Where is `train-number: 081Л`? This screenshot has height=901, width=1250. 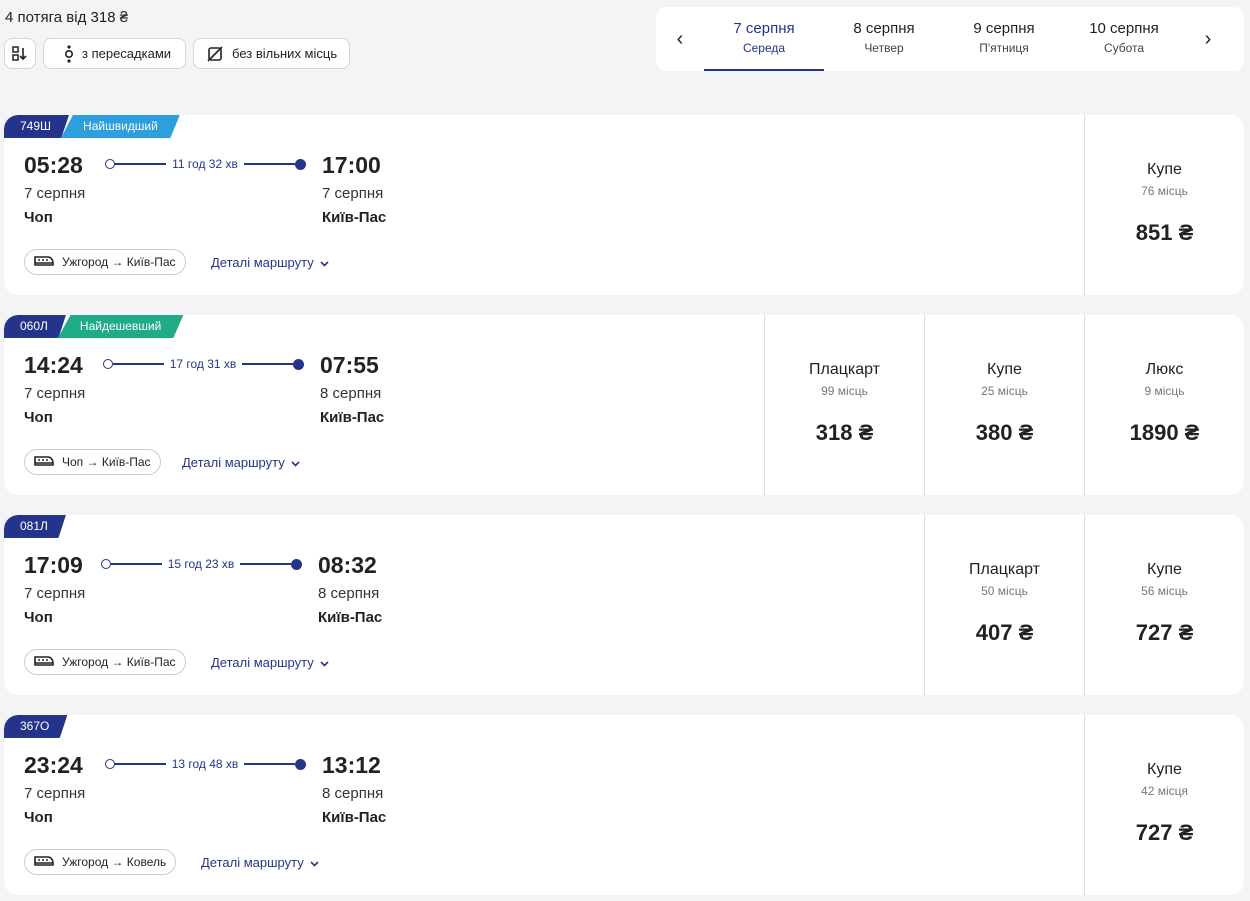
train-number: 081Л is located at coordinates (35, 526).